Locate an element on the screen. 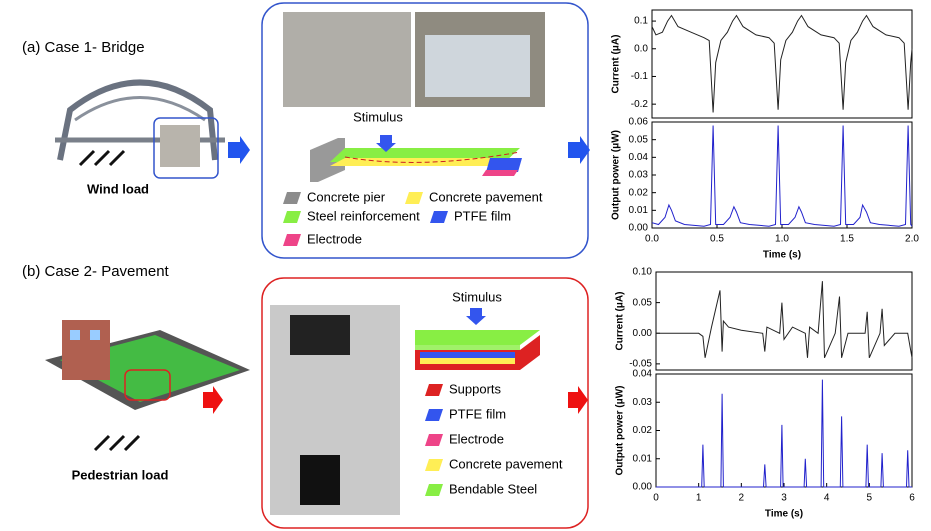 The height and width of the screenshot is (531, 931). y-tick-label: 0.0 is located at coordinates (641, 48).